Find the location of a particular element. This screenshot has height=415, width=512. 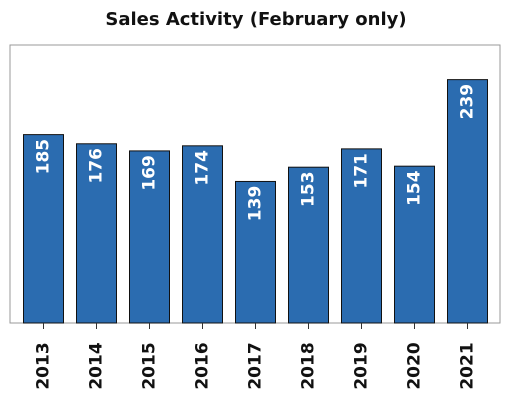

x-tick-label: 2014 is located at coordinates (97, 365).